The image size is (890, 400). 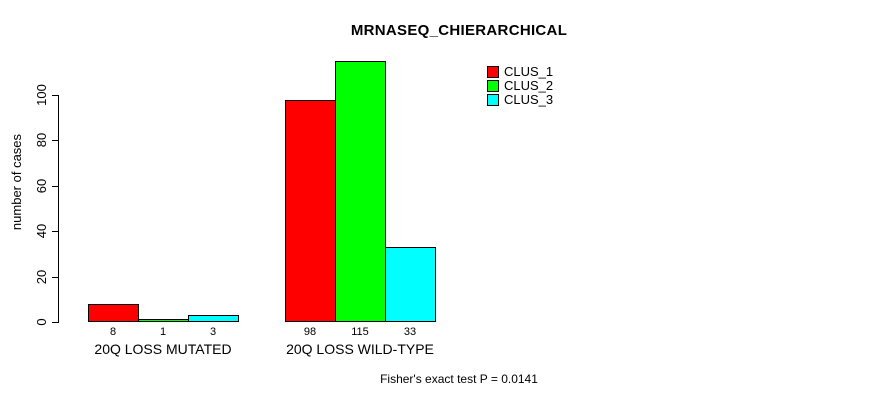 I want to click on bar-value-label: 3, so click(x=213, y=332).